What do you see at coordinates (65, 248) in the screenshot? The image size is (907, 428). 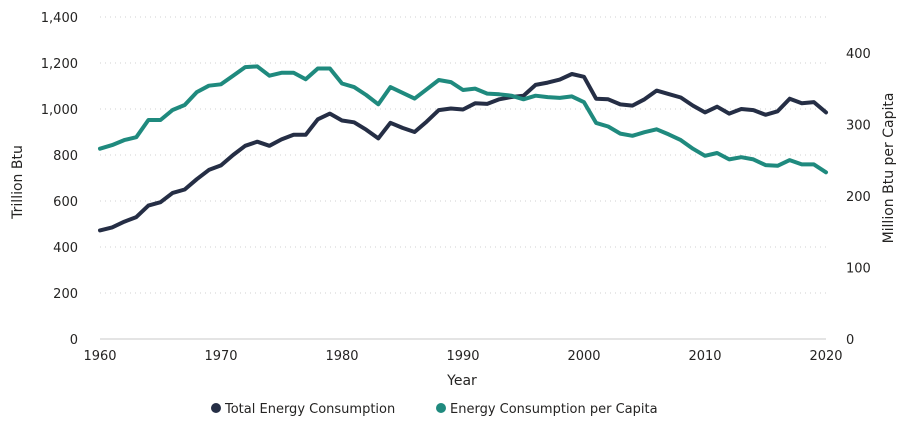 I see `y-left-tick-label: 400` at bounding box center [65, 248].